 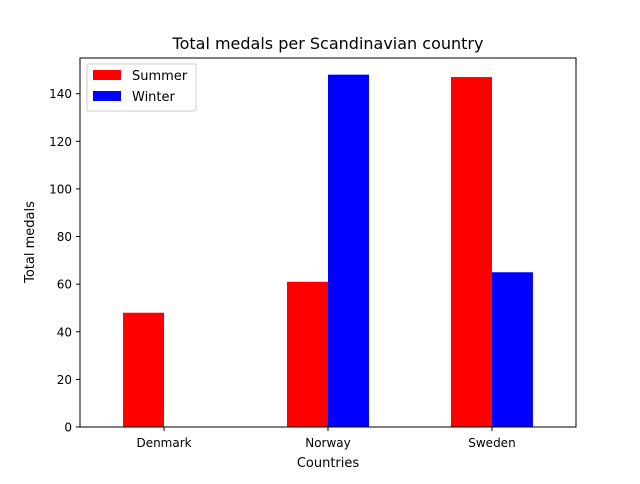 I want to click on y-tick-label: 20, so click(x=64, y=380).